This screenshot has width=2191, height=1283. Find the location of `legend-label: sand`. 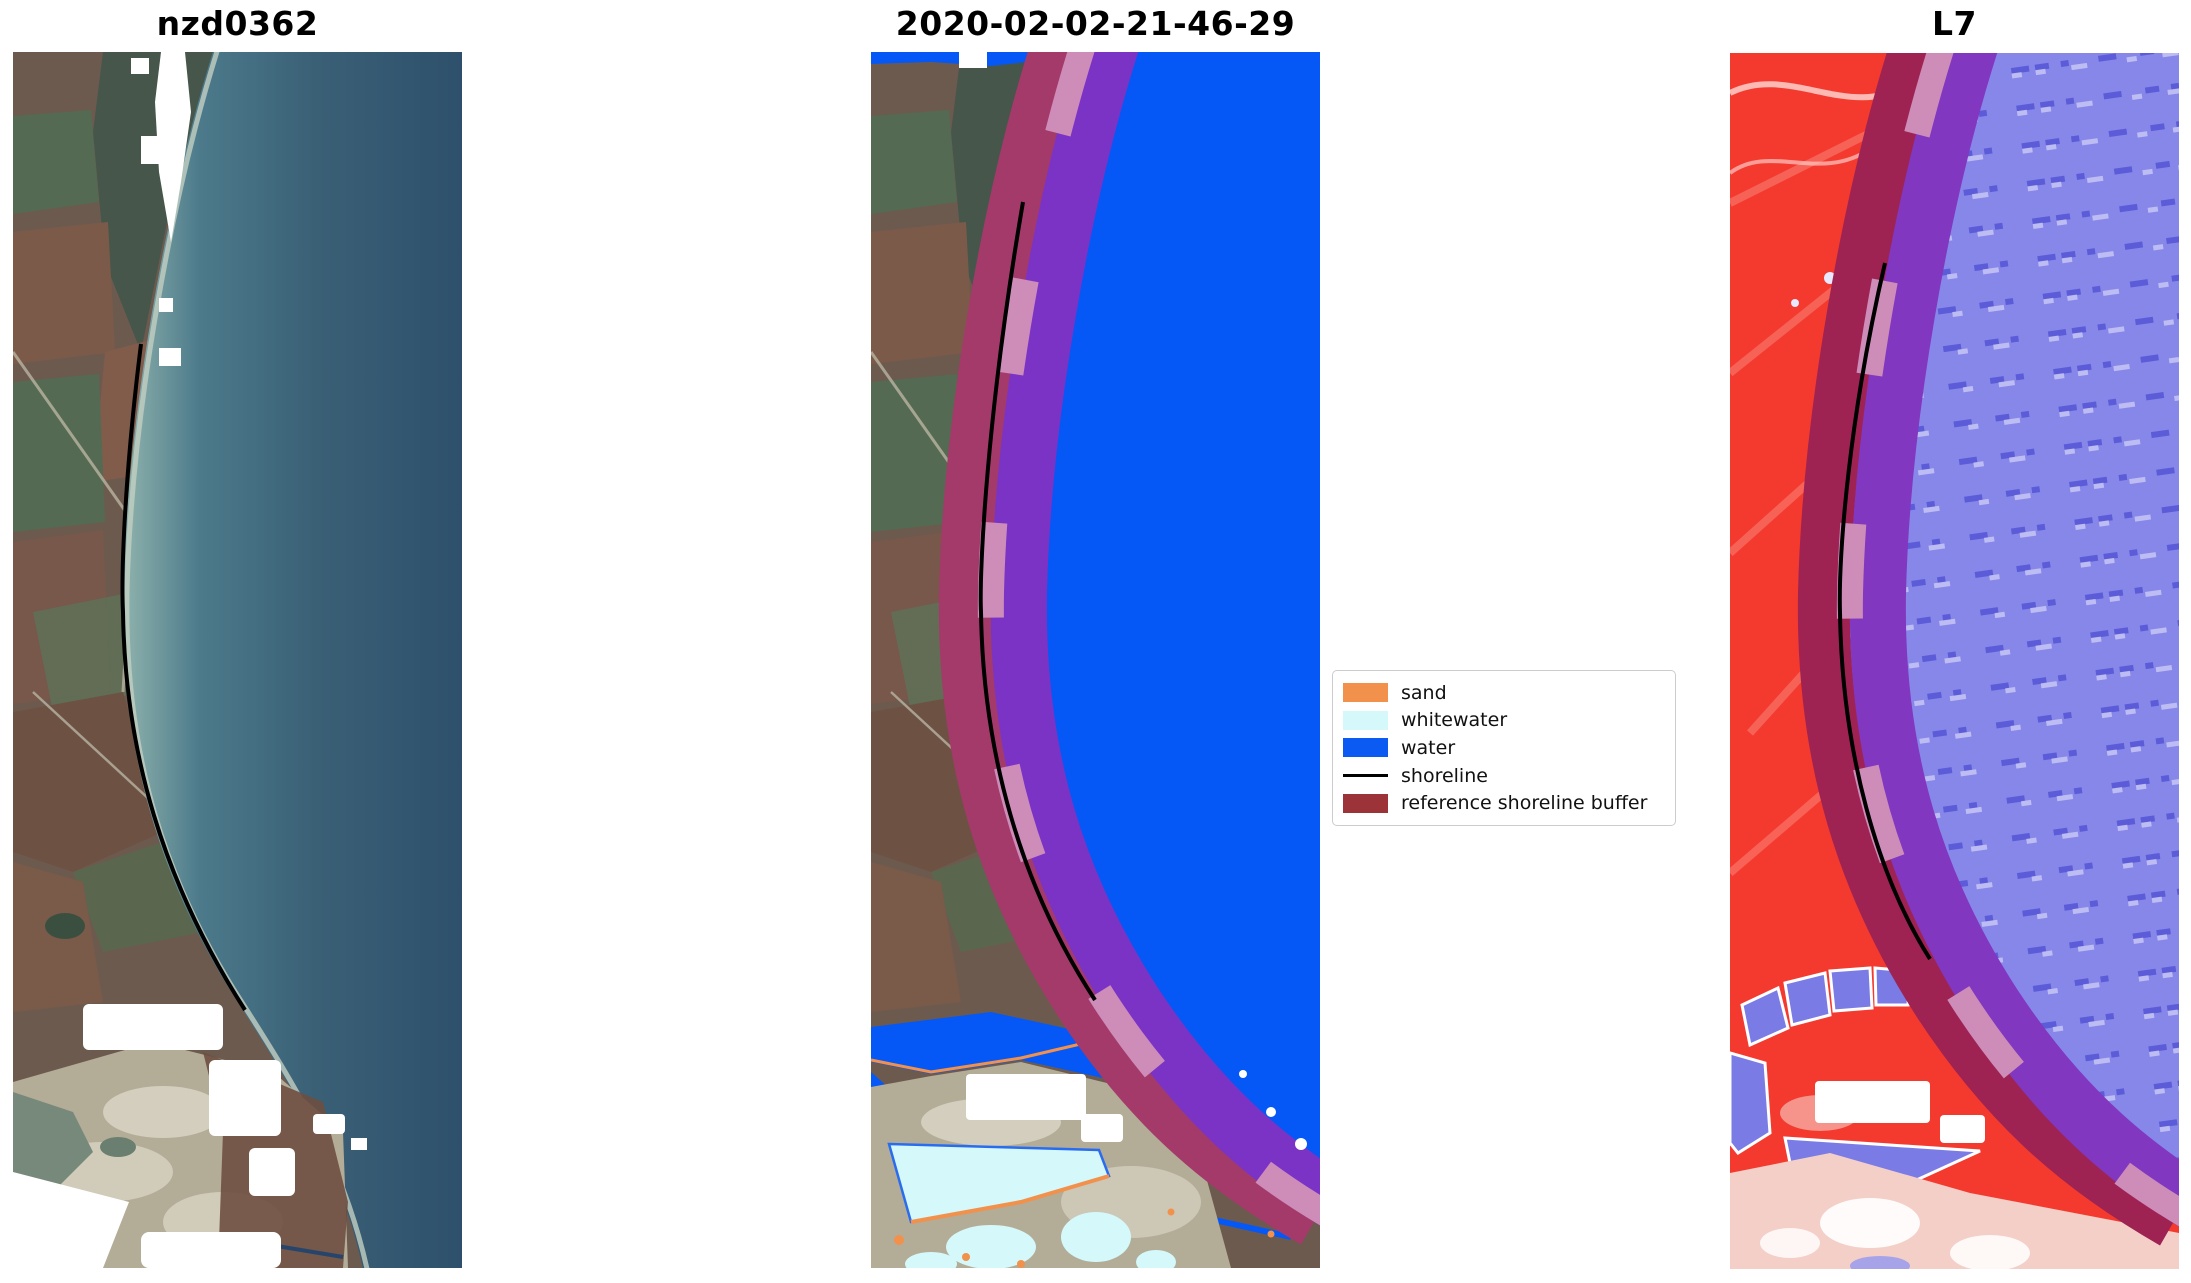

legend-label: sand is located at coordinates (1424, 692).